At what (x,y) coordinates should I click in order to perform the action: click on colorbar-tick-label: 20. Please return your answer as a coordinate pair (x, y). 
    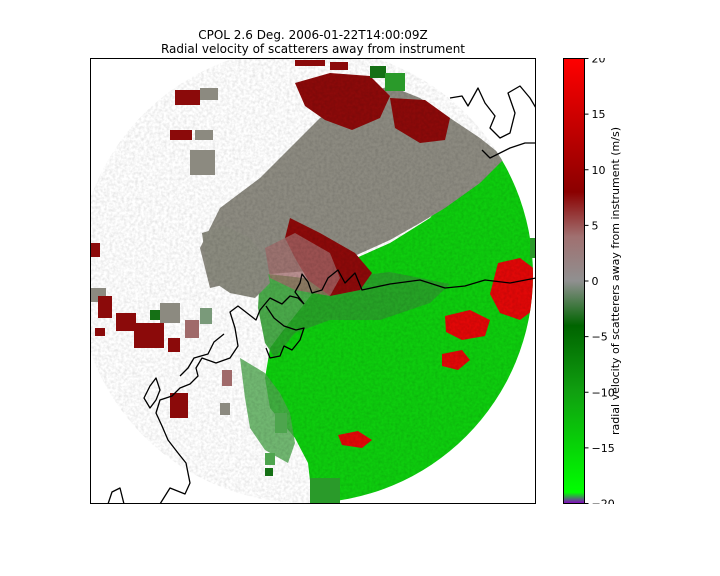
    Looking at the image, I should click on (599, 62).